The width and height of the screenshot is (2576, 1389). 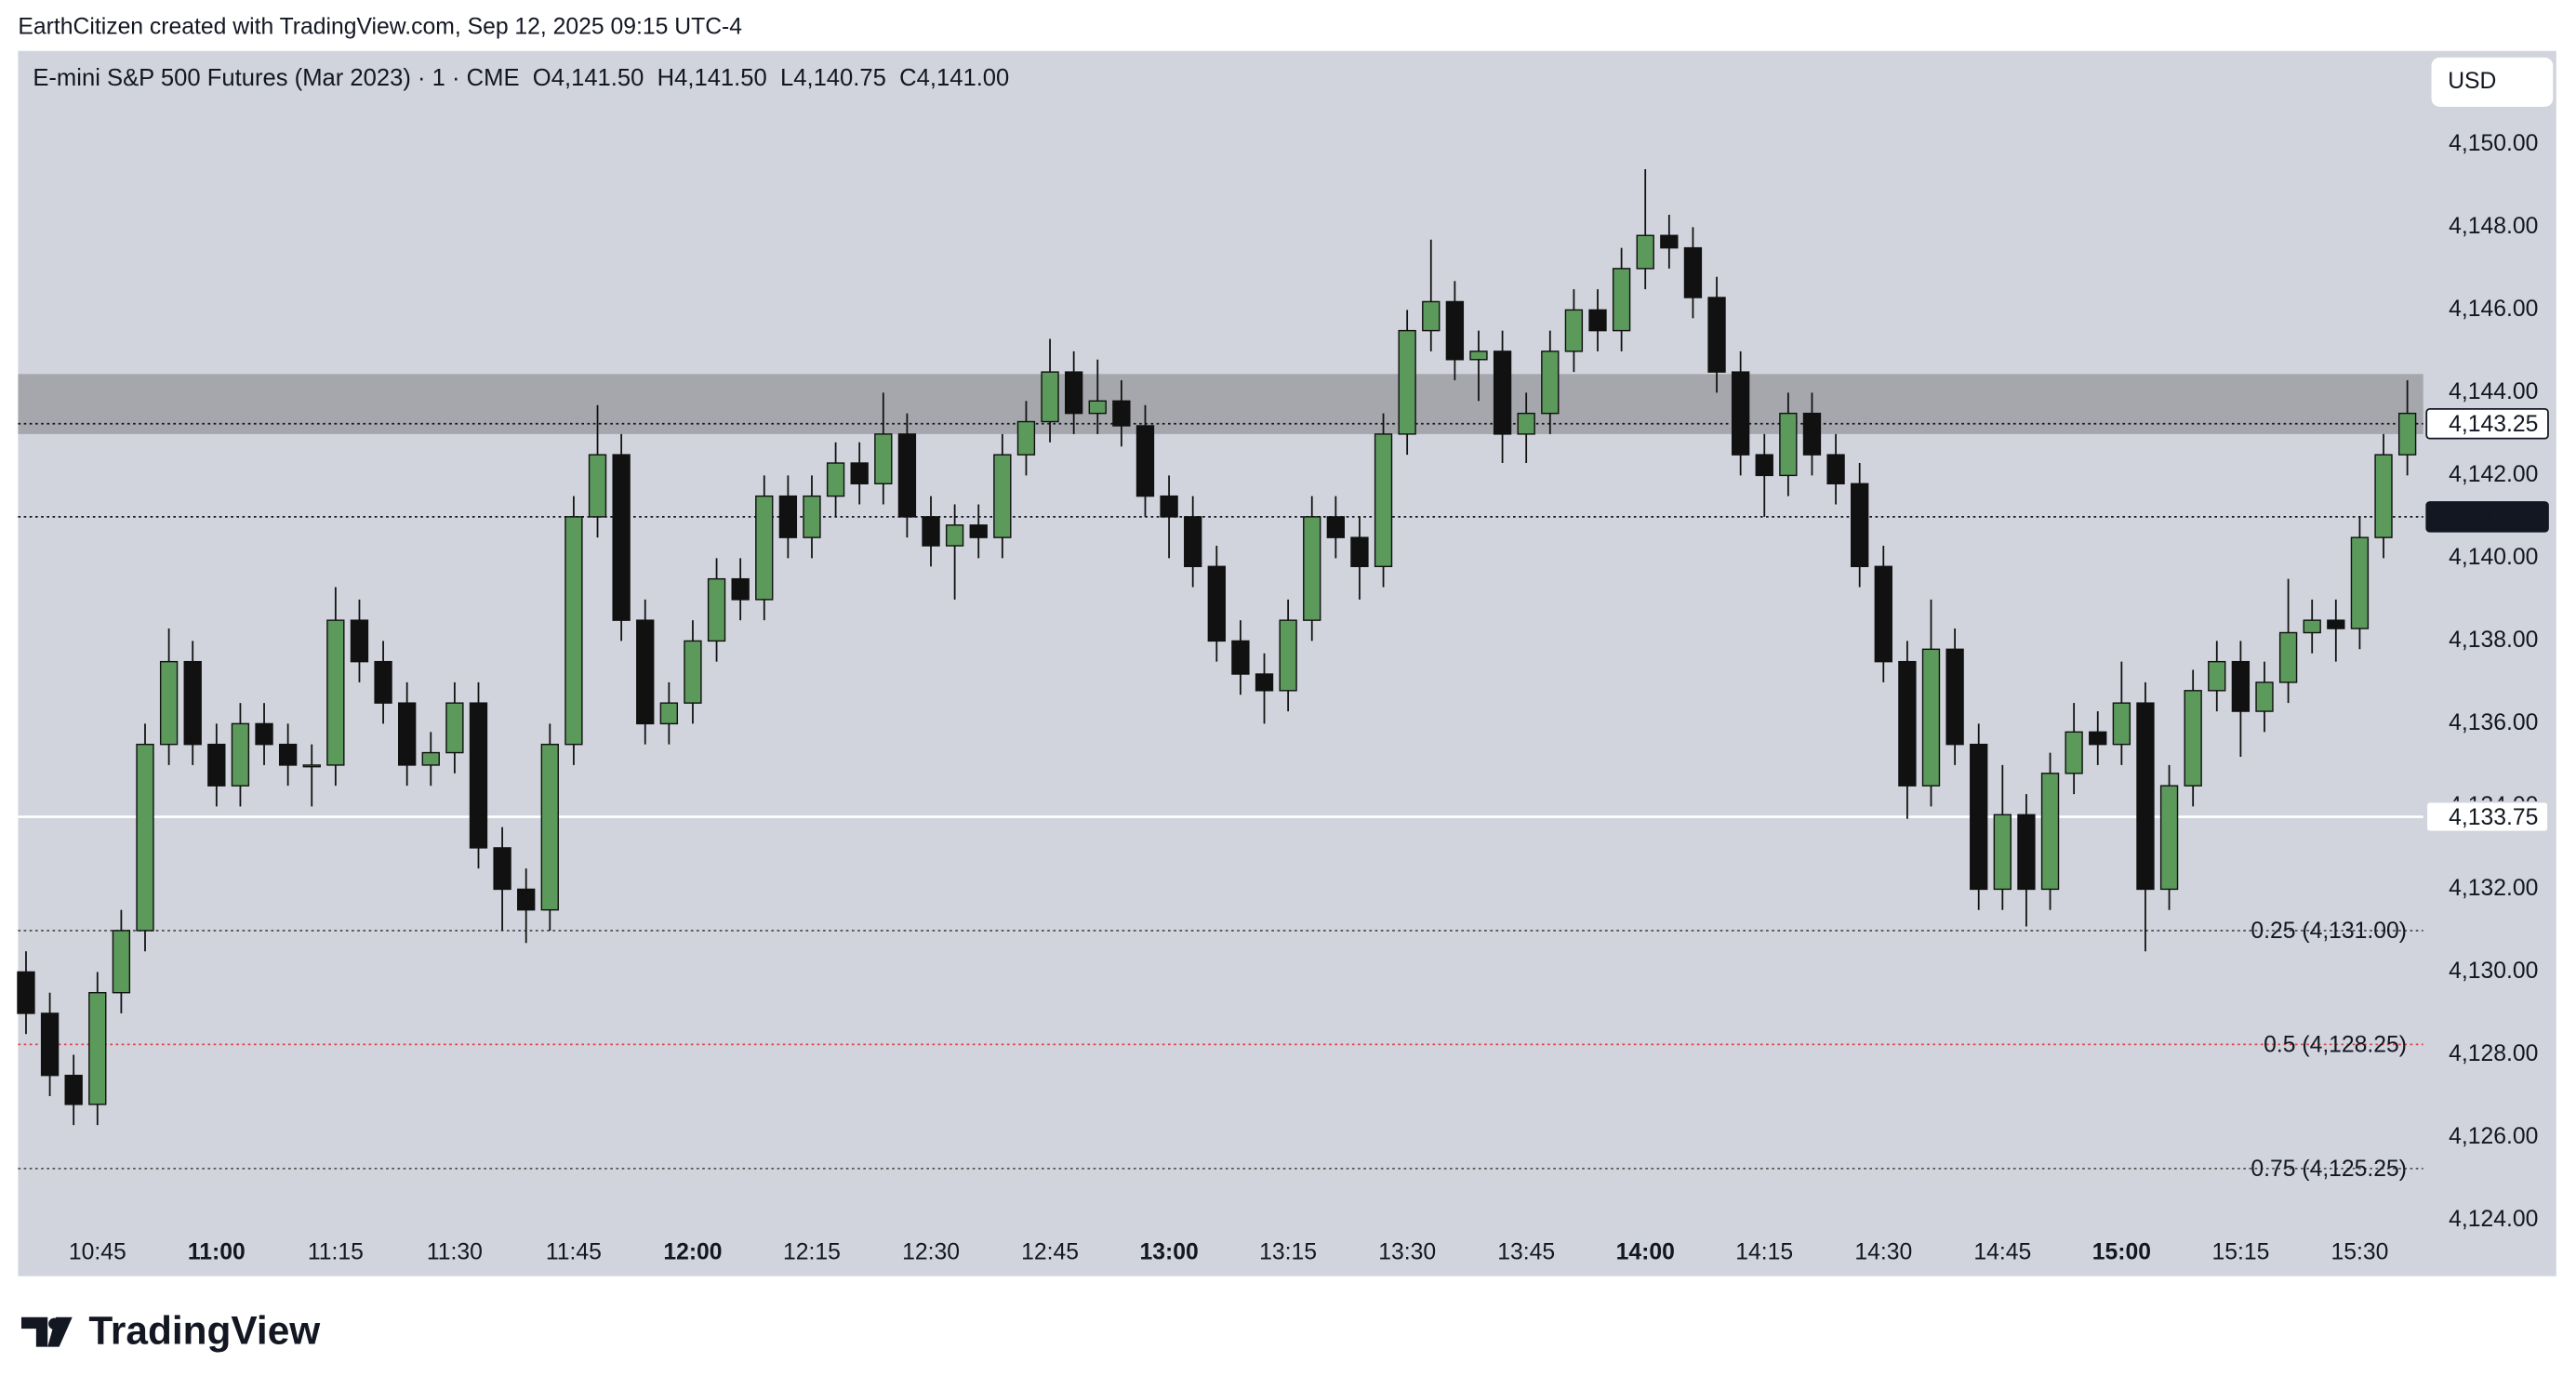 What do you see at coordinates (692, 1251) in the screenshot?
I see `x-tick-label: 12:00` at bounding box center [692, 1251].